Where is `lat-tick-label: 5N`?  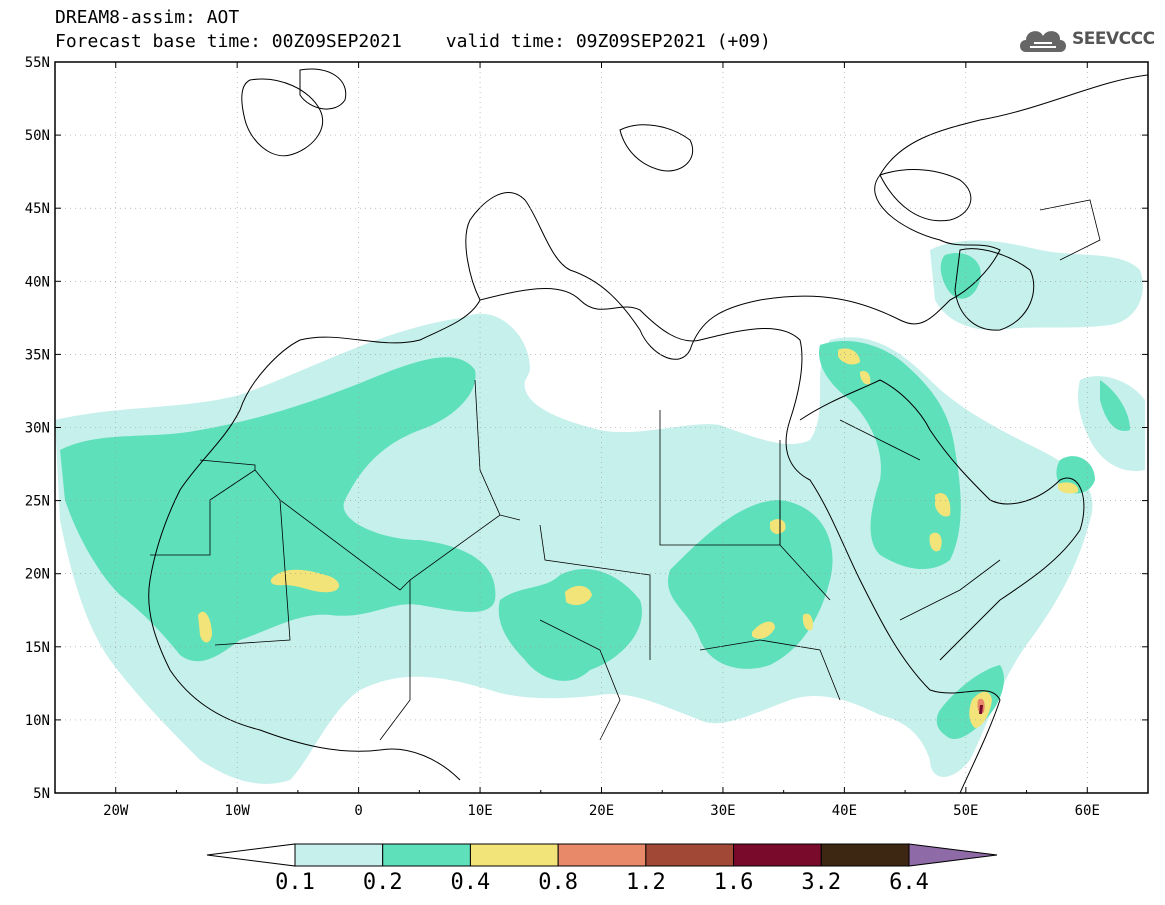
lat-tick-label: 5N is located at coordinates (41, 794).